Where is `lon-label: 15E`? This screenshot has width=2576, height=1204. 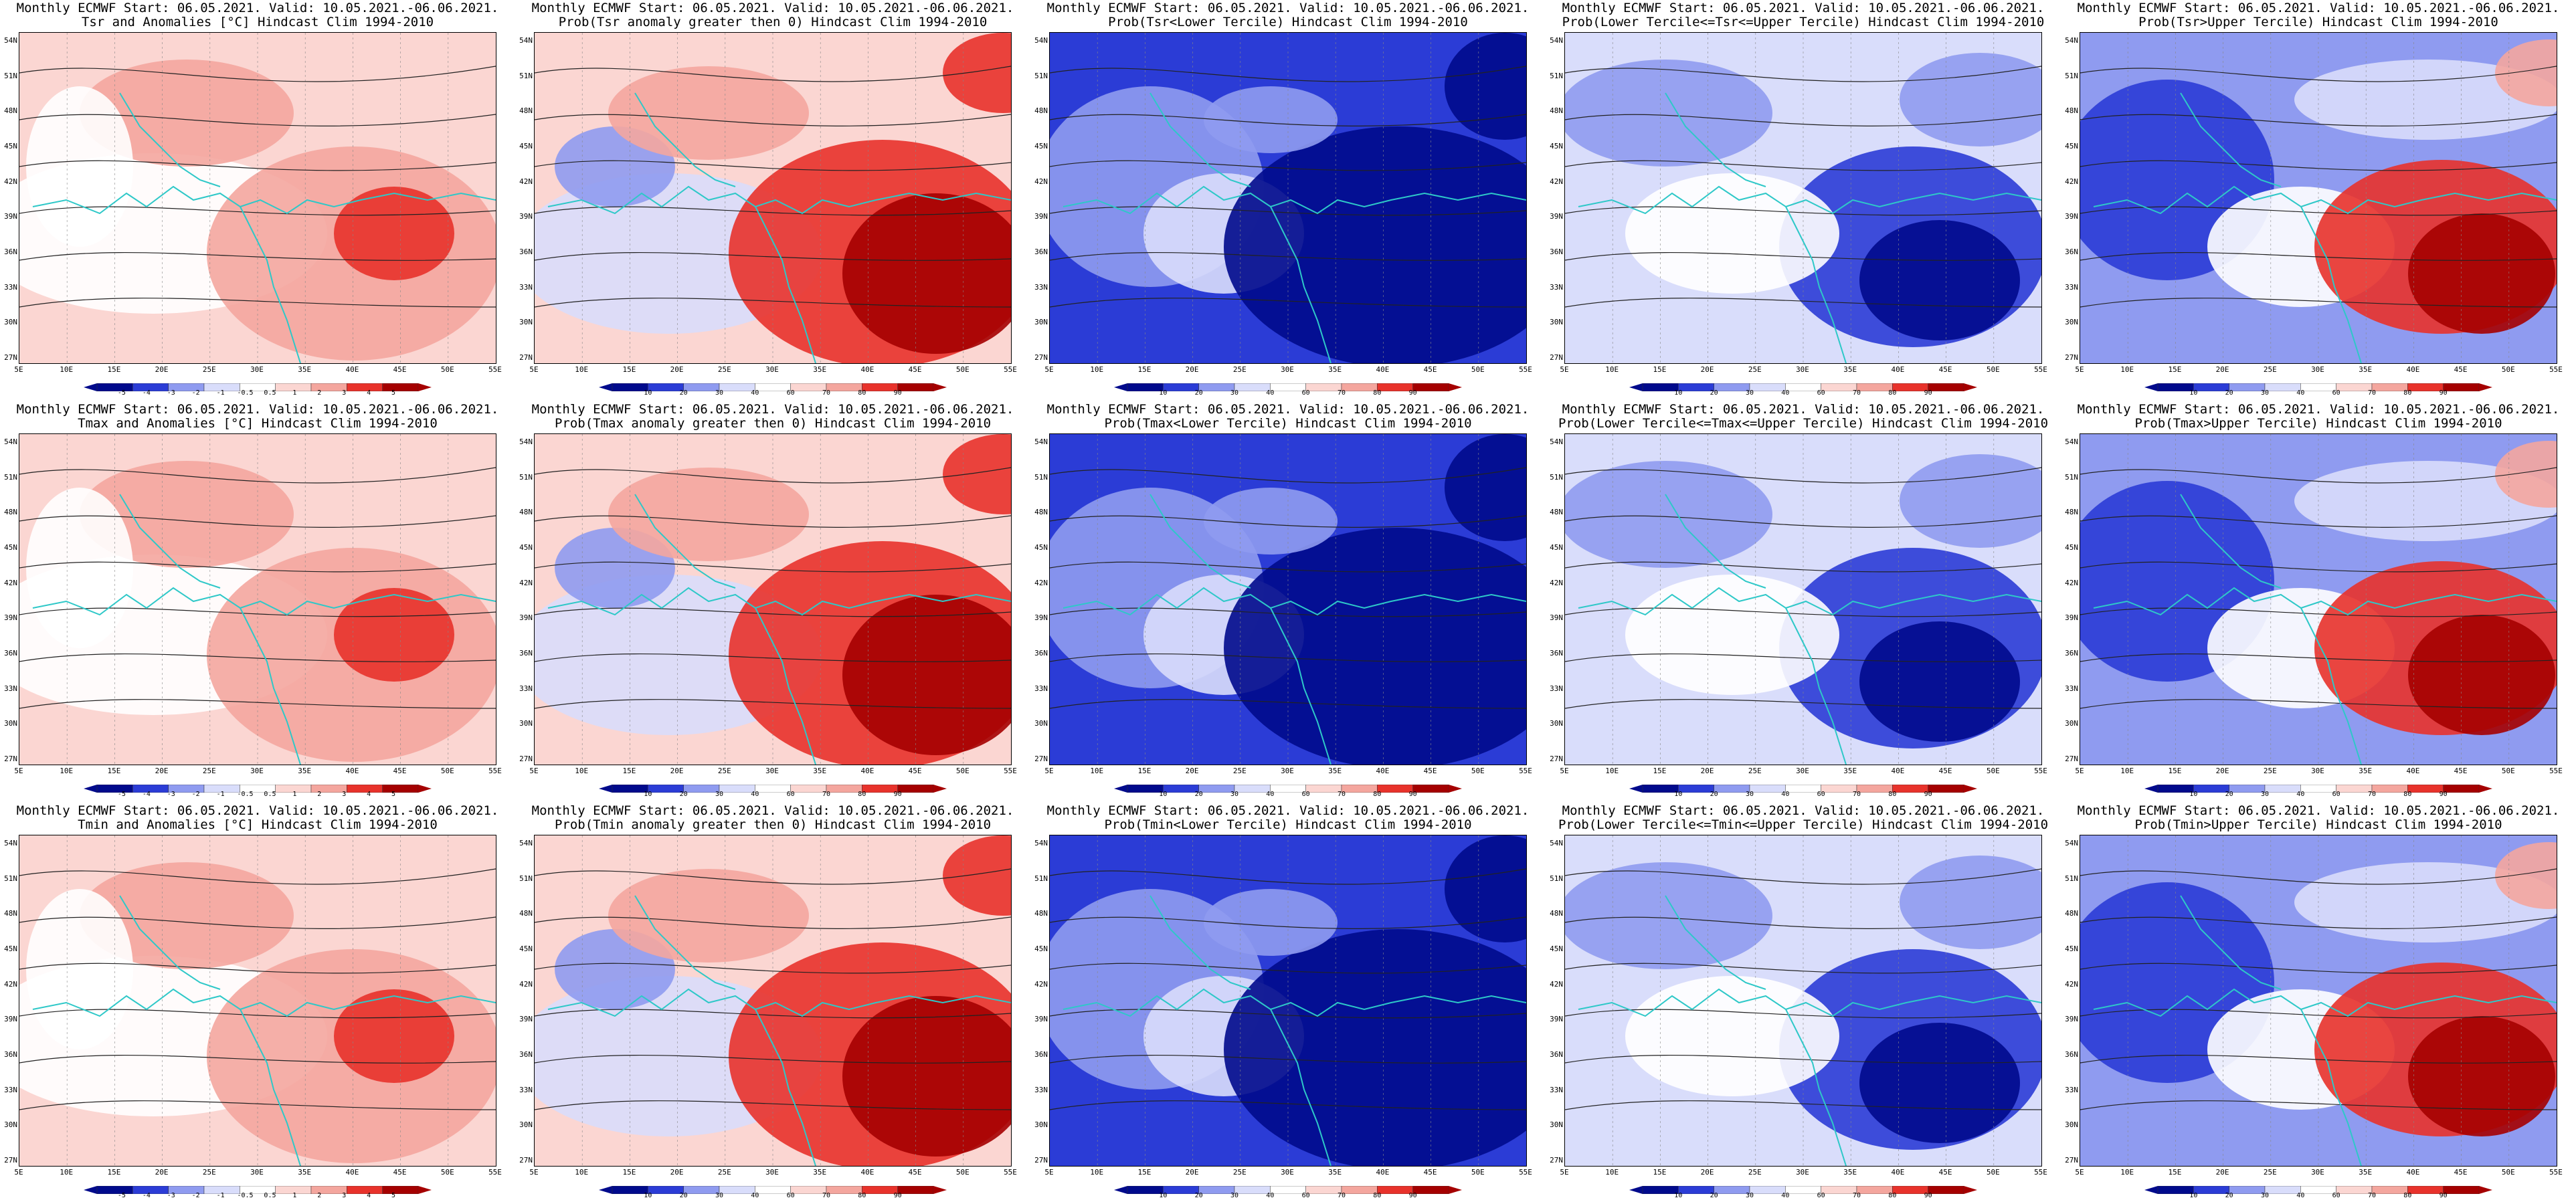 lon-label: 15E is located at coordinates (114, 771).